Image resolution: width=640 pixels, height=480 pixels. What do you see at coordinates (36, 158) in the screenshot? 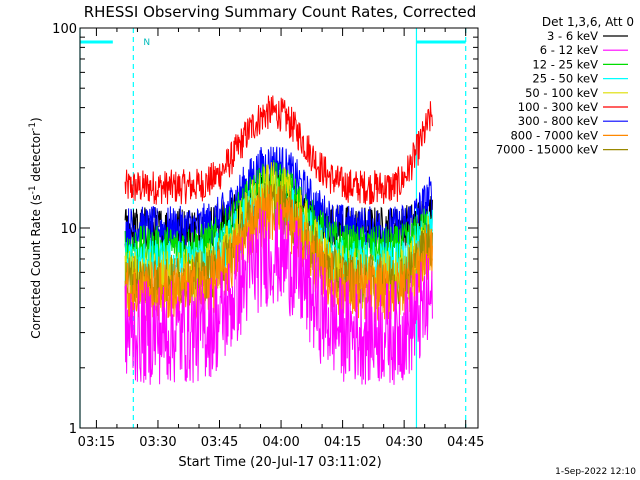
I see `y-axis-label-part-2: detector` at bounding box center [36, 158].